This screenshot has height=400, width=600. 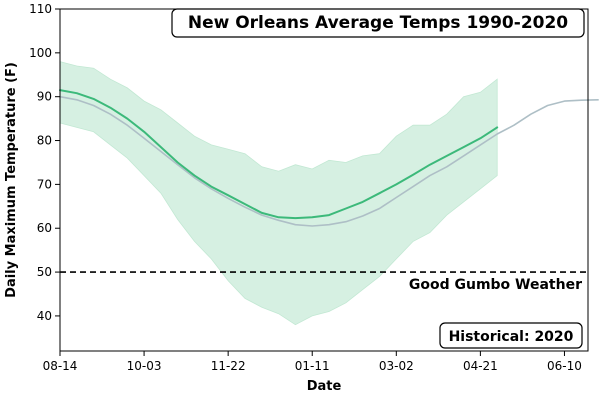 What do you see at coordinates (480, 366) in the screenshot?
I see `x-tick-label: 04-21` at bounding box center [480, 366].